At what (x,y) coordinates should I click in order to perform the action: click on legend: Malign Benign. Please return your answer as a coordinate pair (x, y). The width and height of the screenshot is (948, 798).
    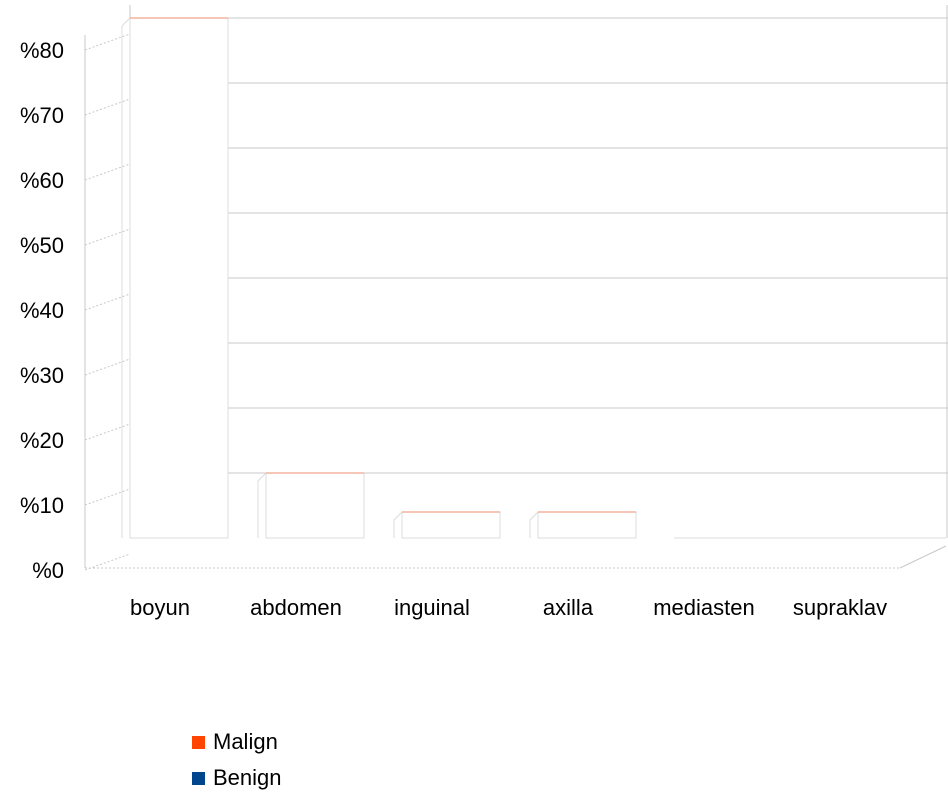
    Looking at the image, I should click on (237, 760).